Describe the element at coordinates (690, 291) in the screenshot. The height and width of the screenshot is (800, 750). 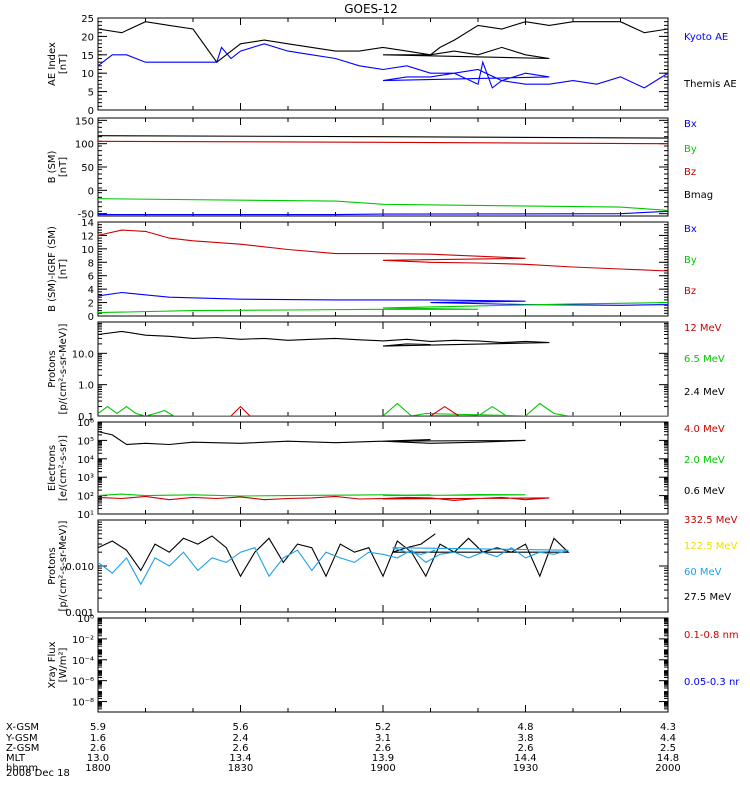
I see `legend-entry: Bz` at that location.